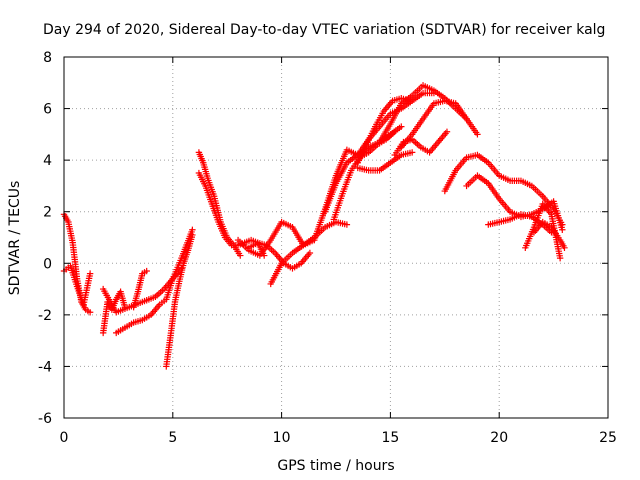  Describe the element at coordinates (282, 438) in the screenshot. I see `x-tick-label: 10` at that location.